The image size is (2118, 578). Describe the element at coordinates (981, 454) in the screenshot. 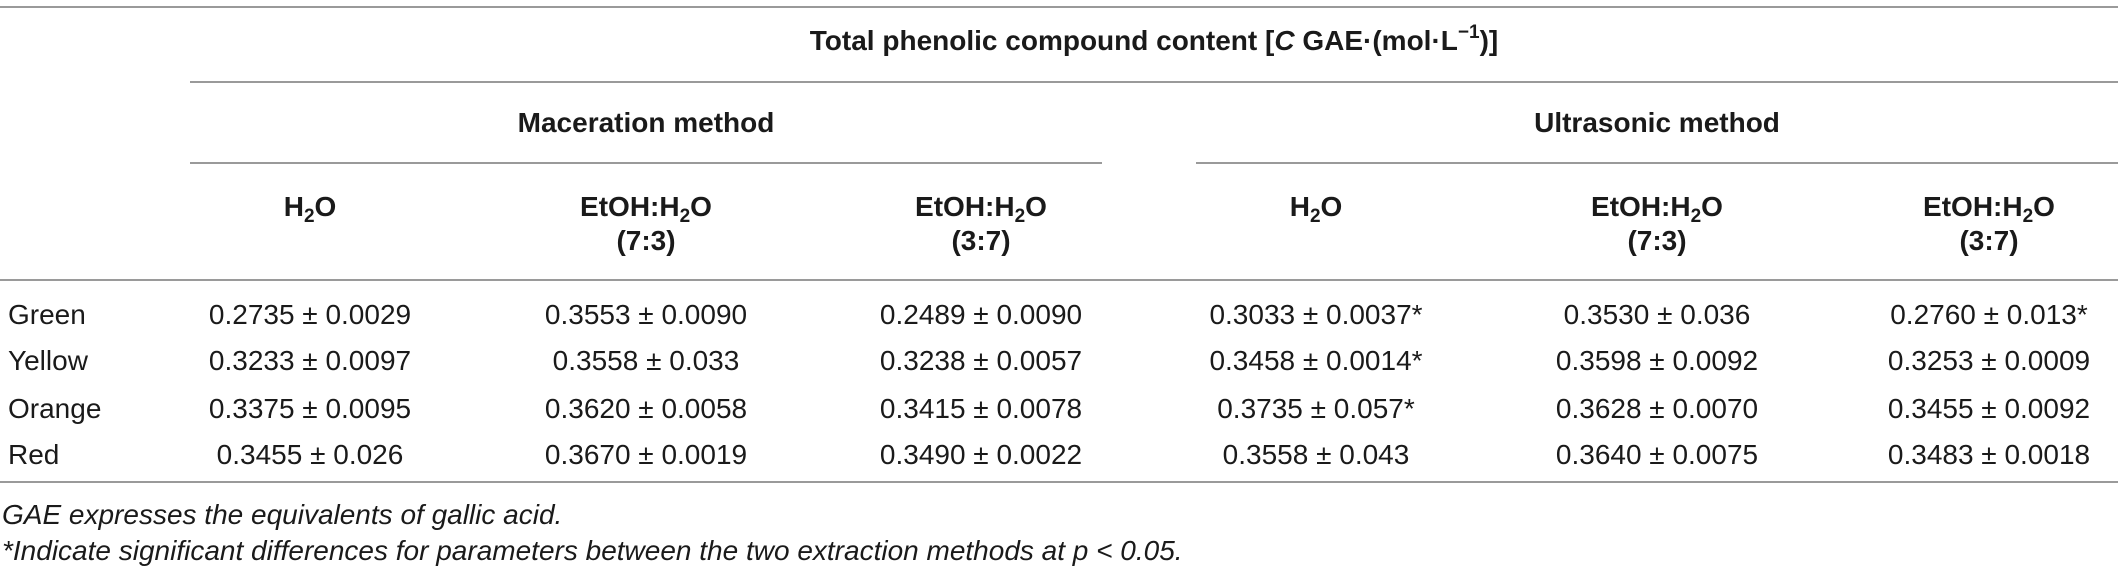

I see `table-cell: 0.3490 ± 0.0022` at that location.